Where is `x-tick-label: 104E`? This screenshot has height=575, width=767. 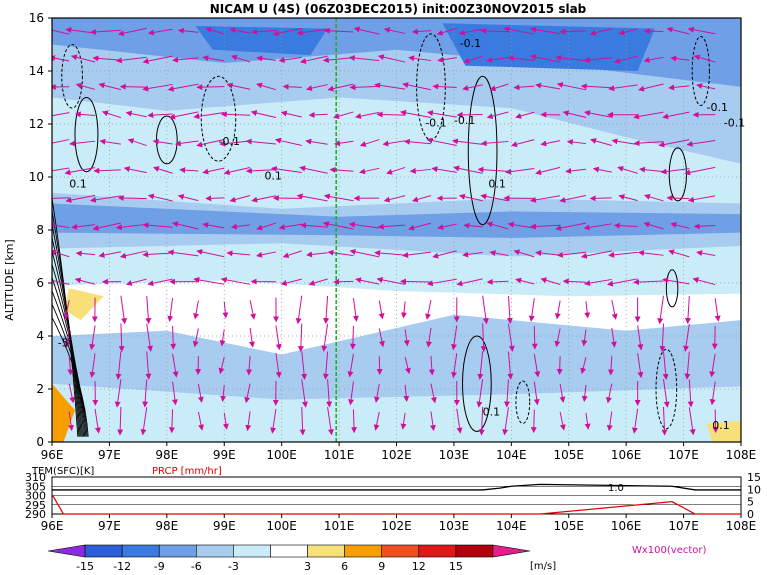 x-tick-label: 104E is located at coordinates (511, 455).